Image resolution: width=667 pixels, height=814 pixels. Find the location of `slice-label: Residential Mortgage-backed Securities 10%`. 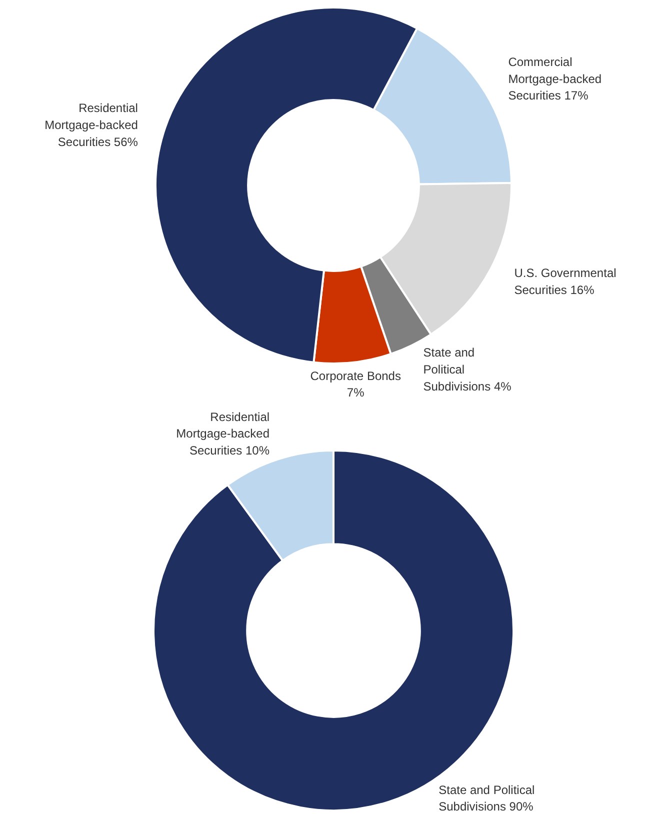

slice-label: Residential Mortgage-backed Securities 10% is located at coordinates (223, 434).